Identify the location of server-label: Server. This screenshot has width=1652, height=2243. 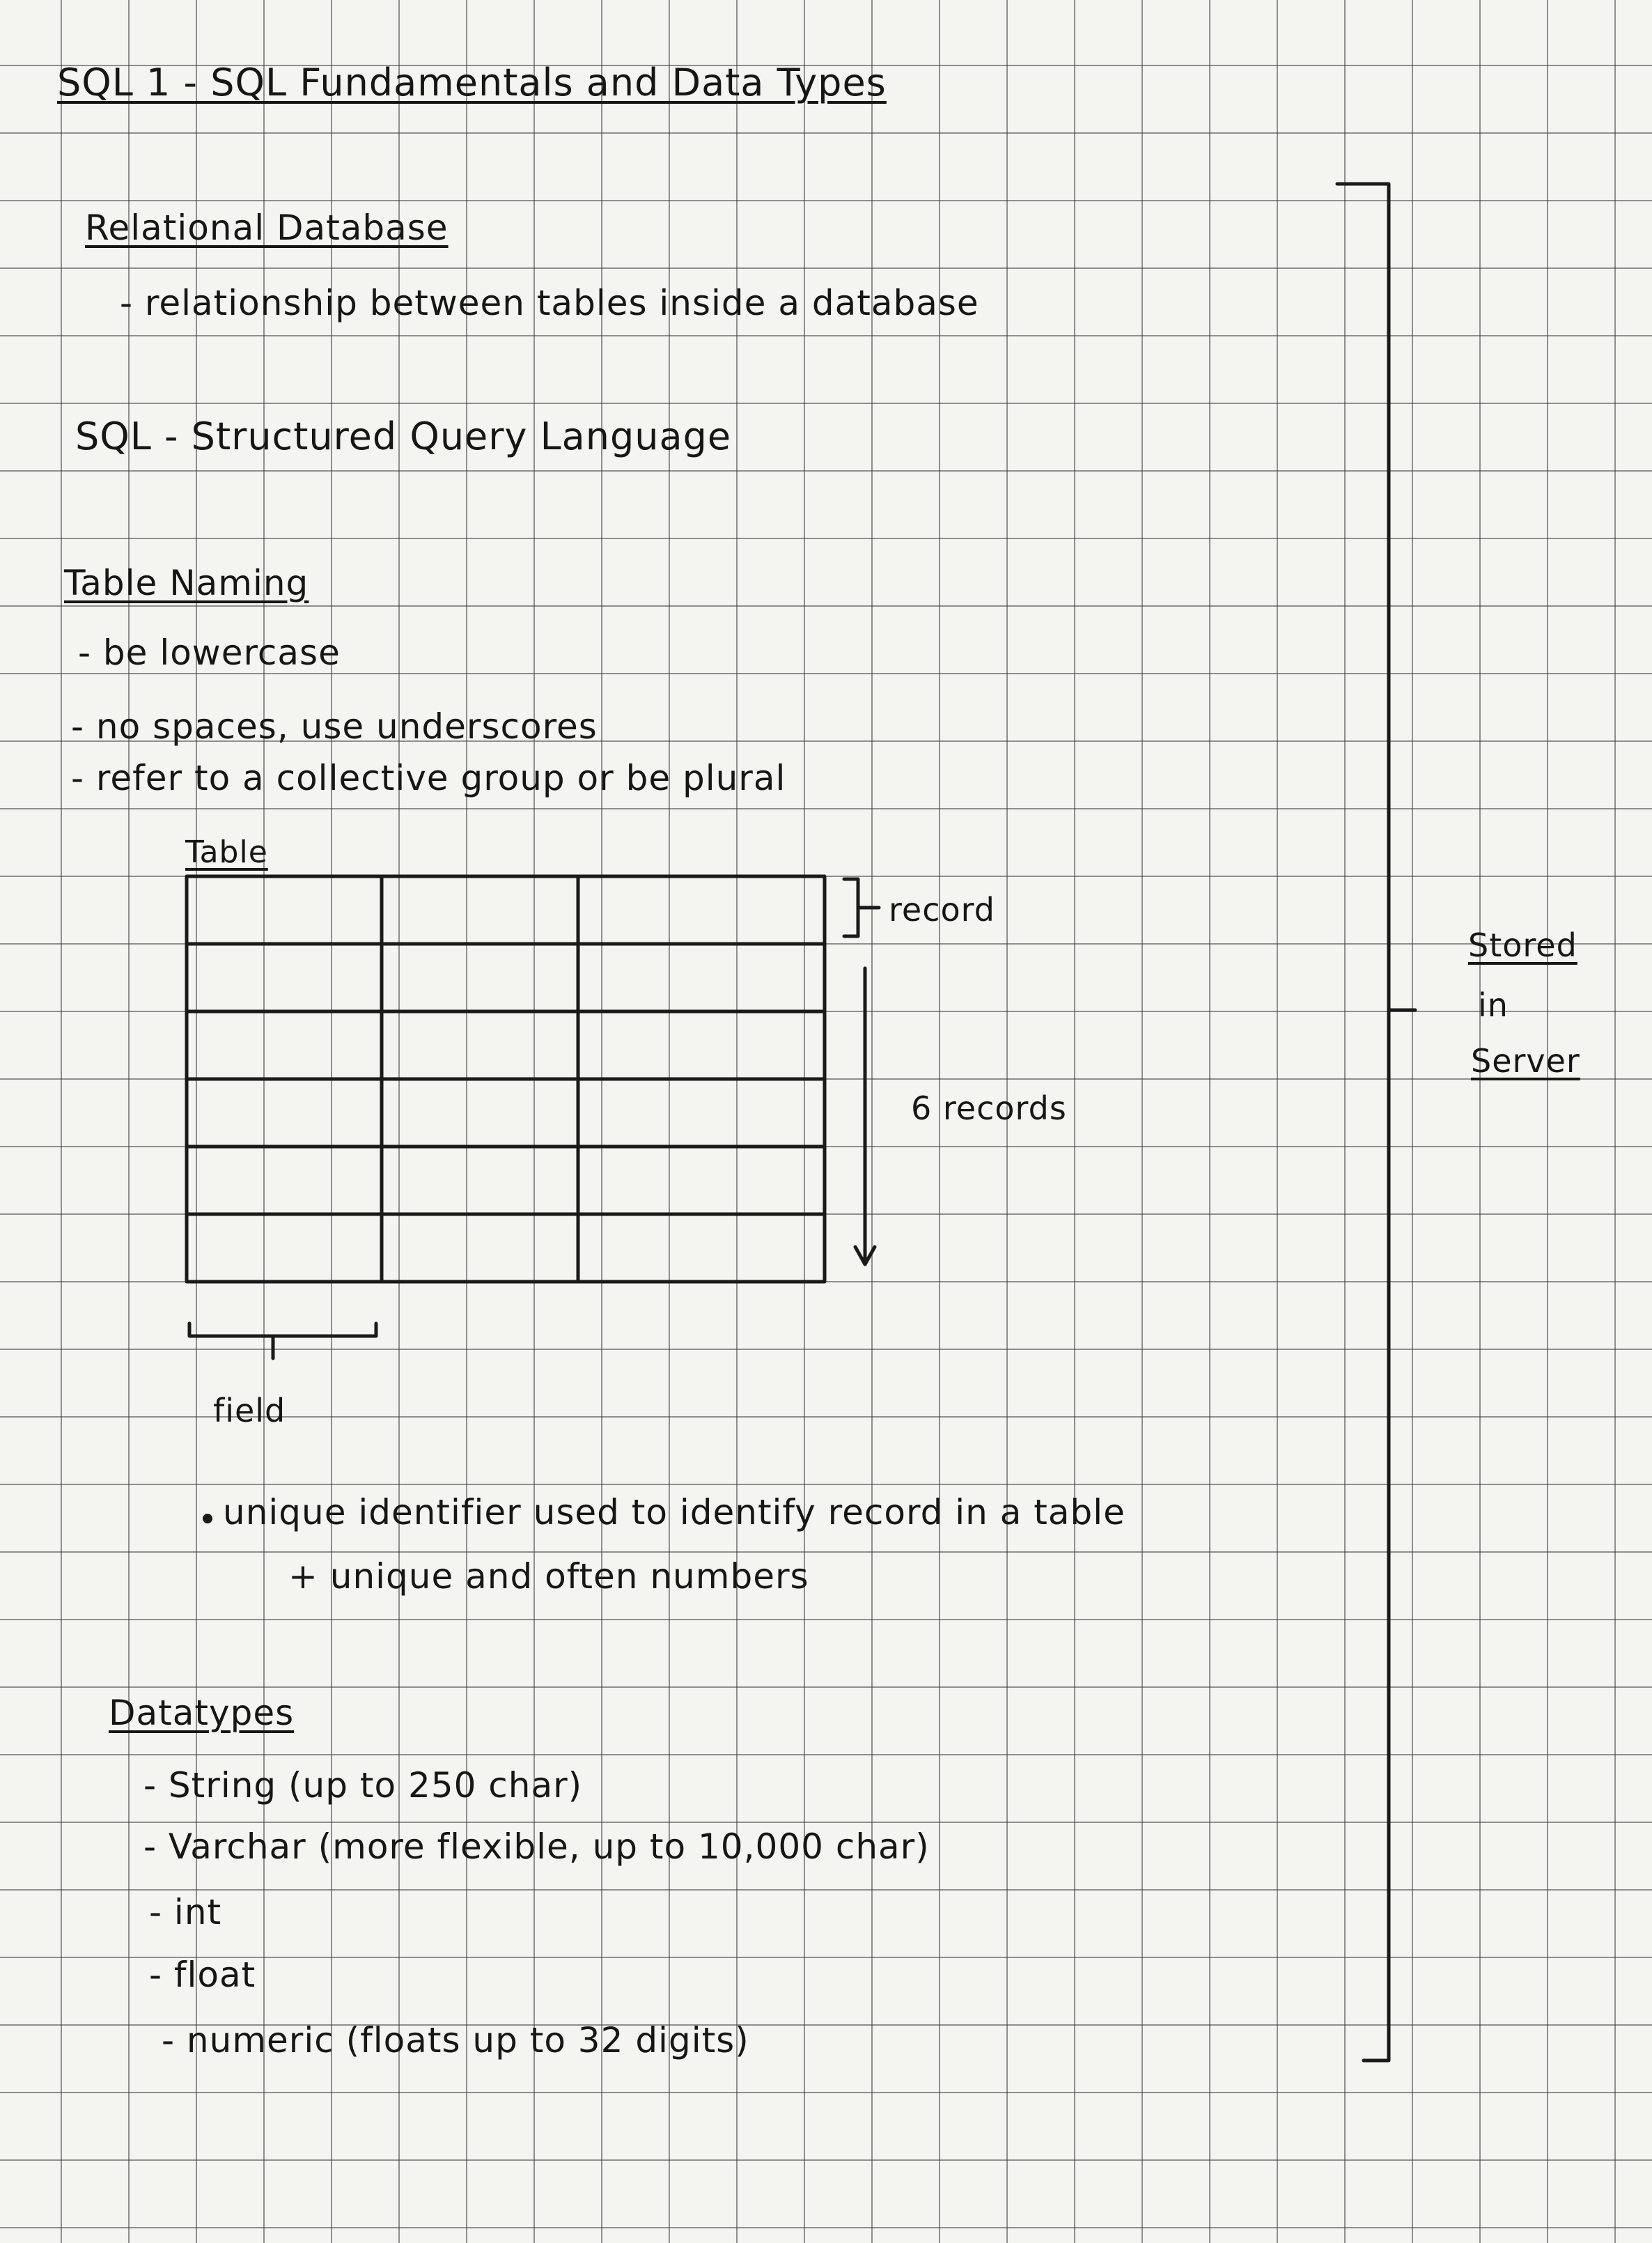
(1525, 1061).